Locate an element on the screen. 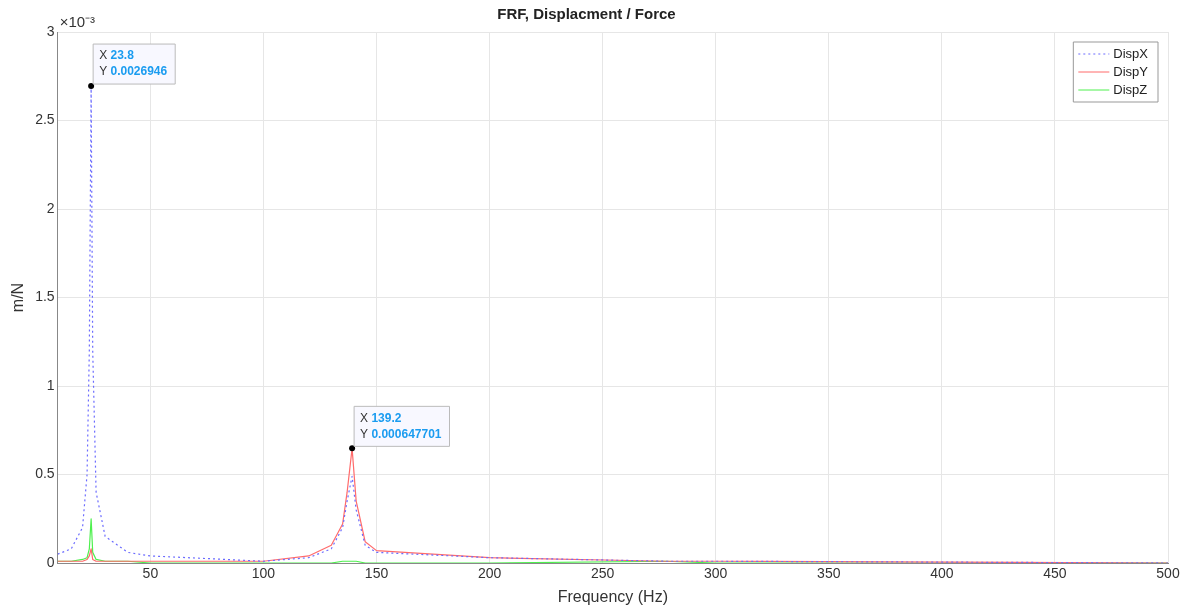 The width and height of the screenshot is (1193, 611). y-tick-label: 0.5 is located at coordinates (45, 473).